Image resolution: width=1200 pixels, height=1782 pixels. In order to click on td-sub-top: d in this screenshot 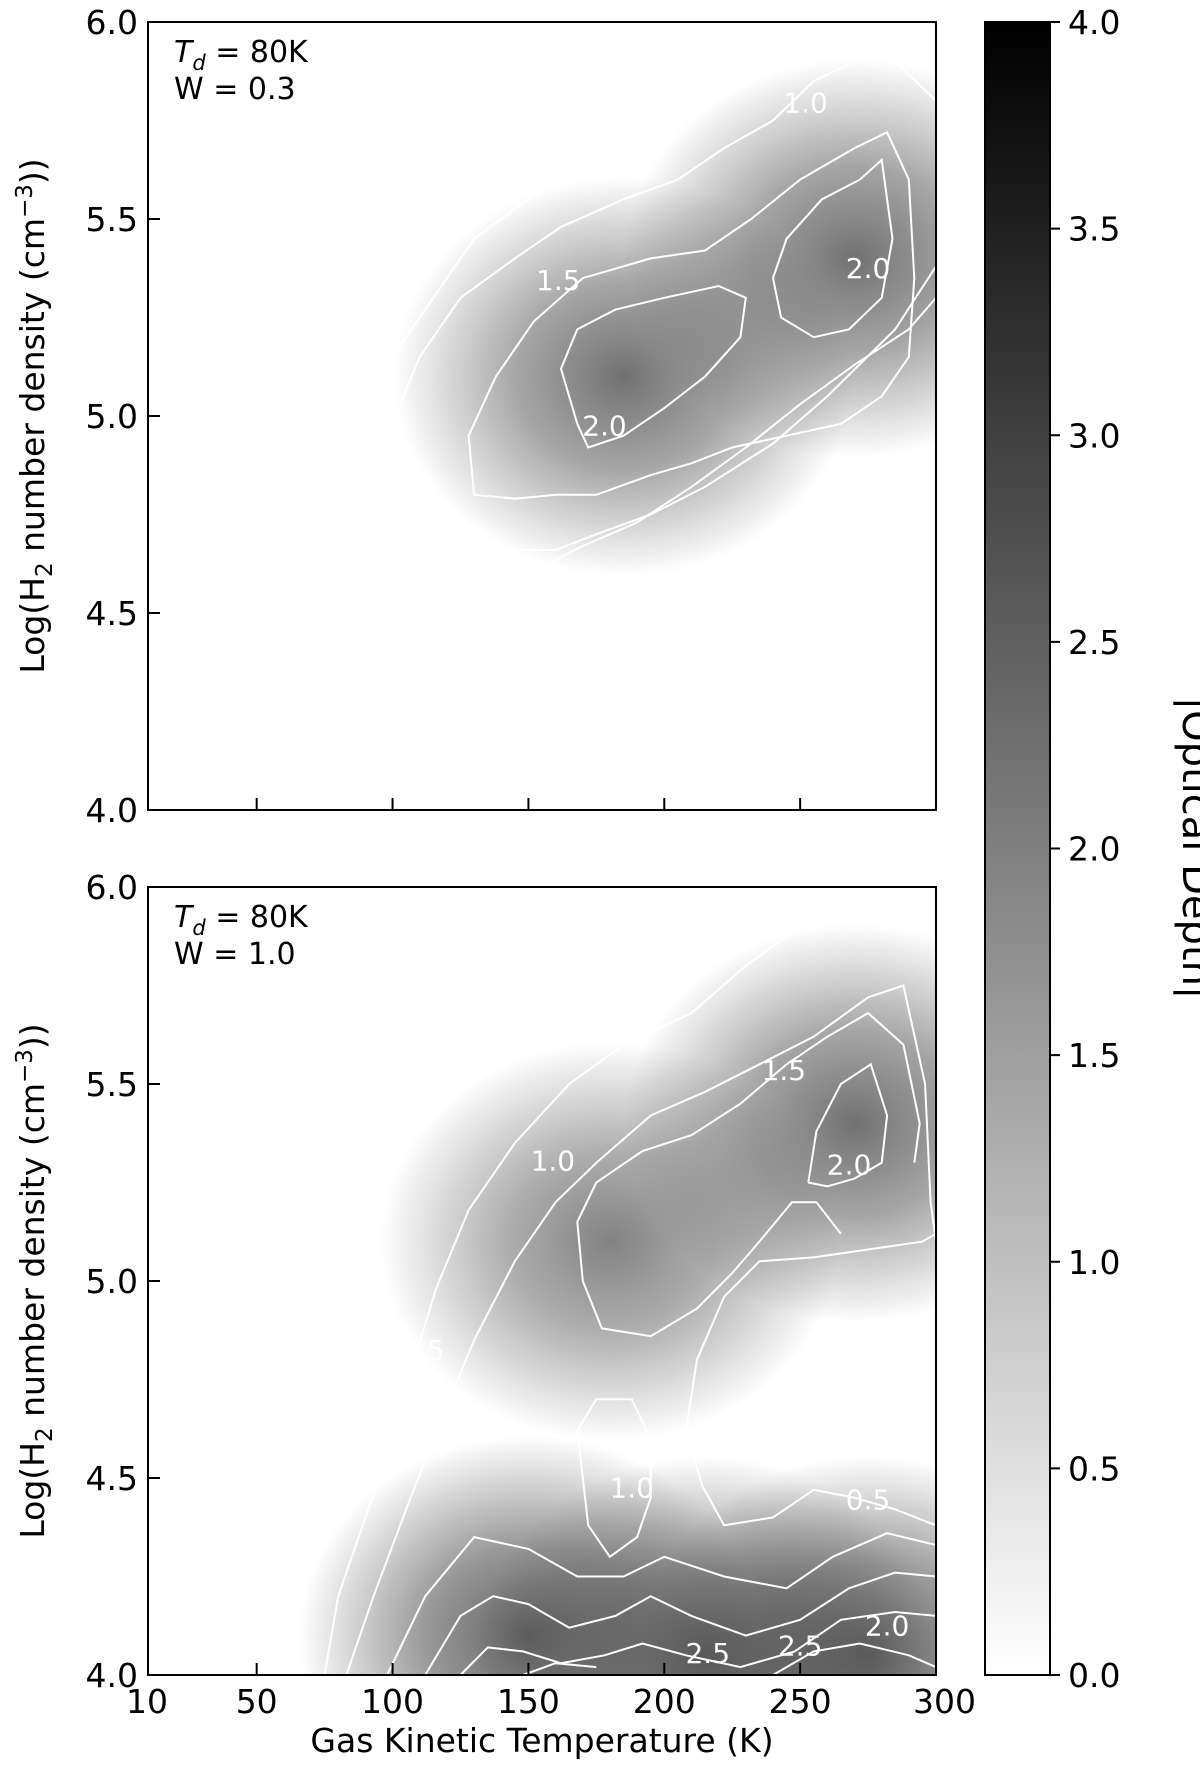, I will do `click(199, 63)`.